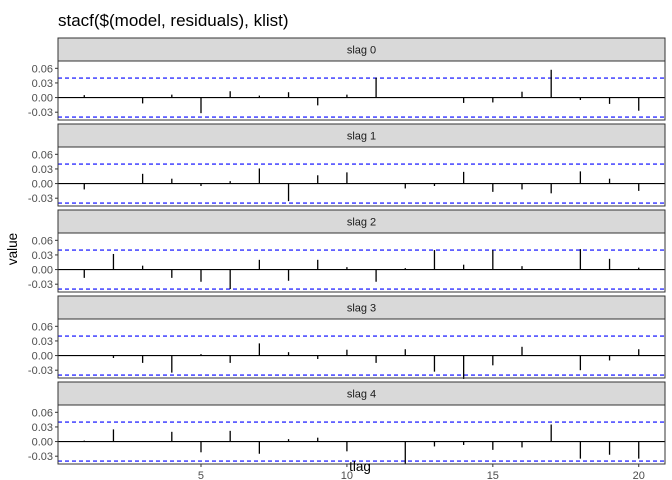  I want to click on y-axis-title: value, so click(12, 249).